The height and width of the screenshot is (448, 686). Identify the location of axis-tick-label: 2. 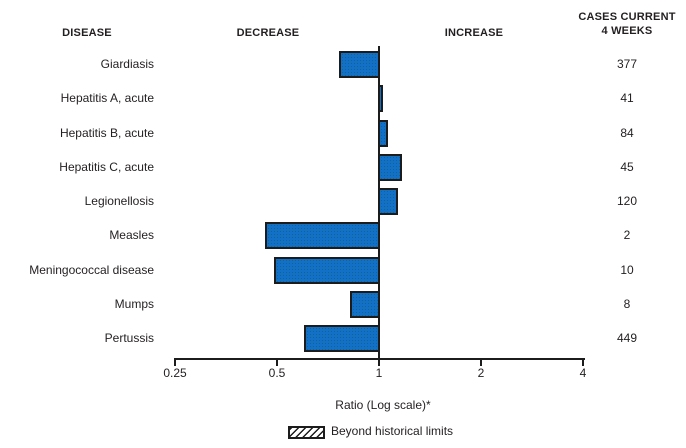
(481, 373).